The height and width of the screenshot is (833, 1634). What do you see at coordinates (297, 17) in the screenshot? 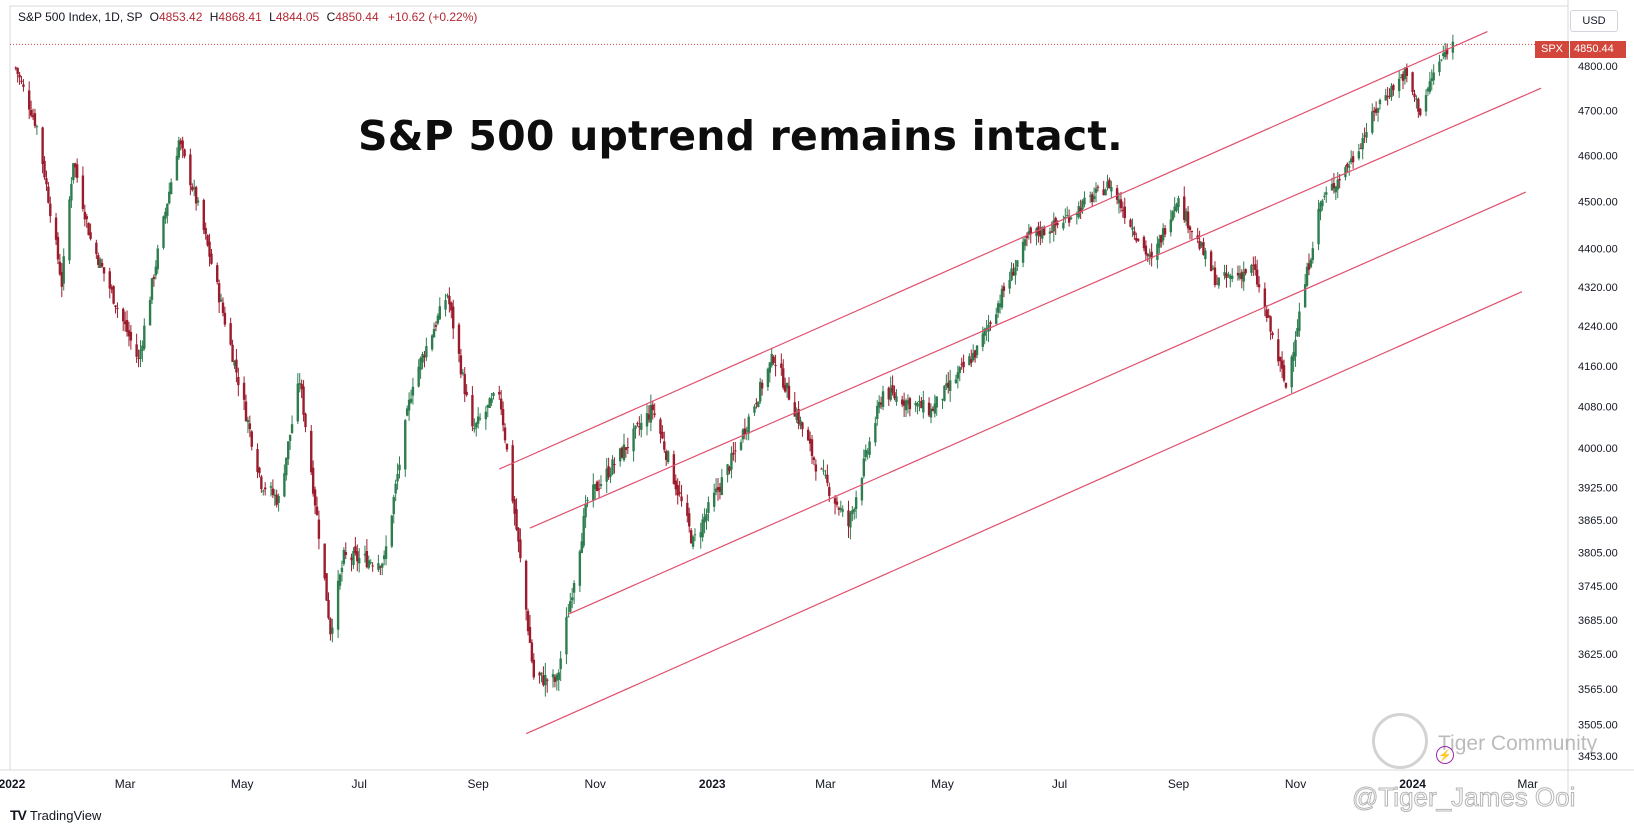
I see `low-value: 4844.05` at bounding box center [297, 17].